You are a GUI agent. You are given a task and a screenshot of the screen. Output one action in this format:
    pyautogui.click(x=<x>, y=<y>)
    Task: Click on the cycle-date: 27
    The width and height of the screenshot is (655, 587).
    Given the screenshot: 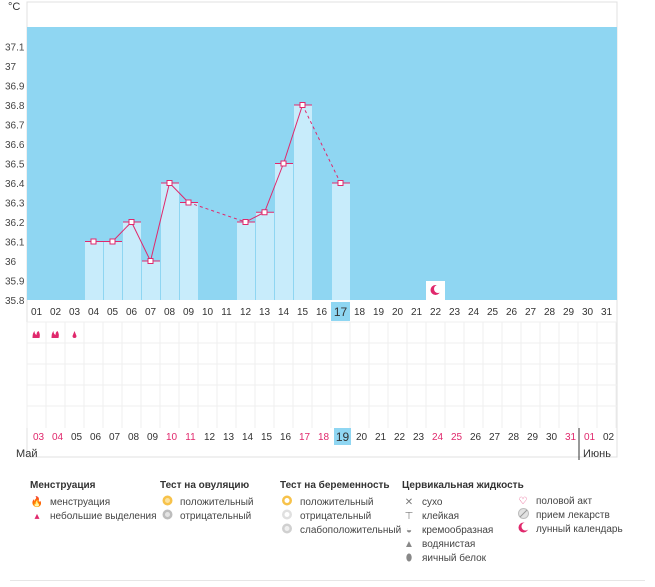 What is the action you would take?
    pyautogui.click(x=495, y=437)
    